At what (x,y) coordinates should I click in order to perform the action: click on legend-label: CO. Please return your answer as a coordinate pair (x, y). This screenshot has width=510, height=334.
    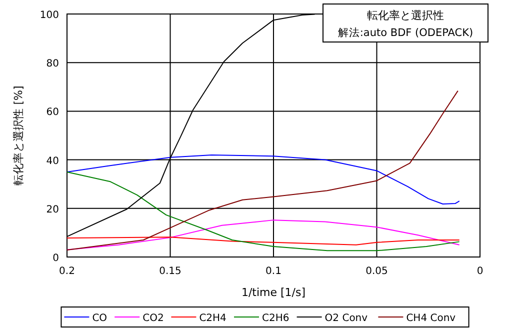
    Looking at the image, I should click on (100, 318).